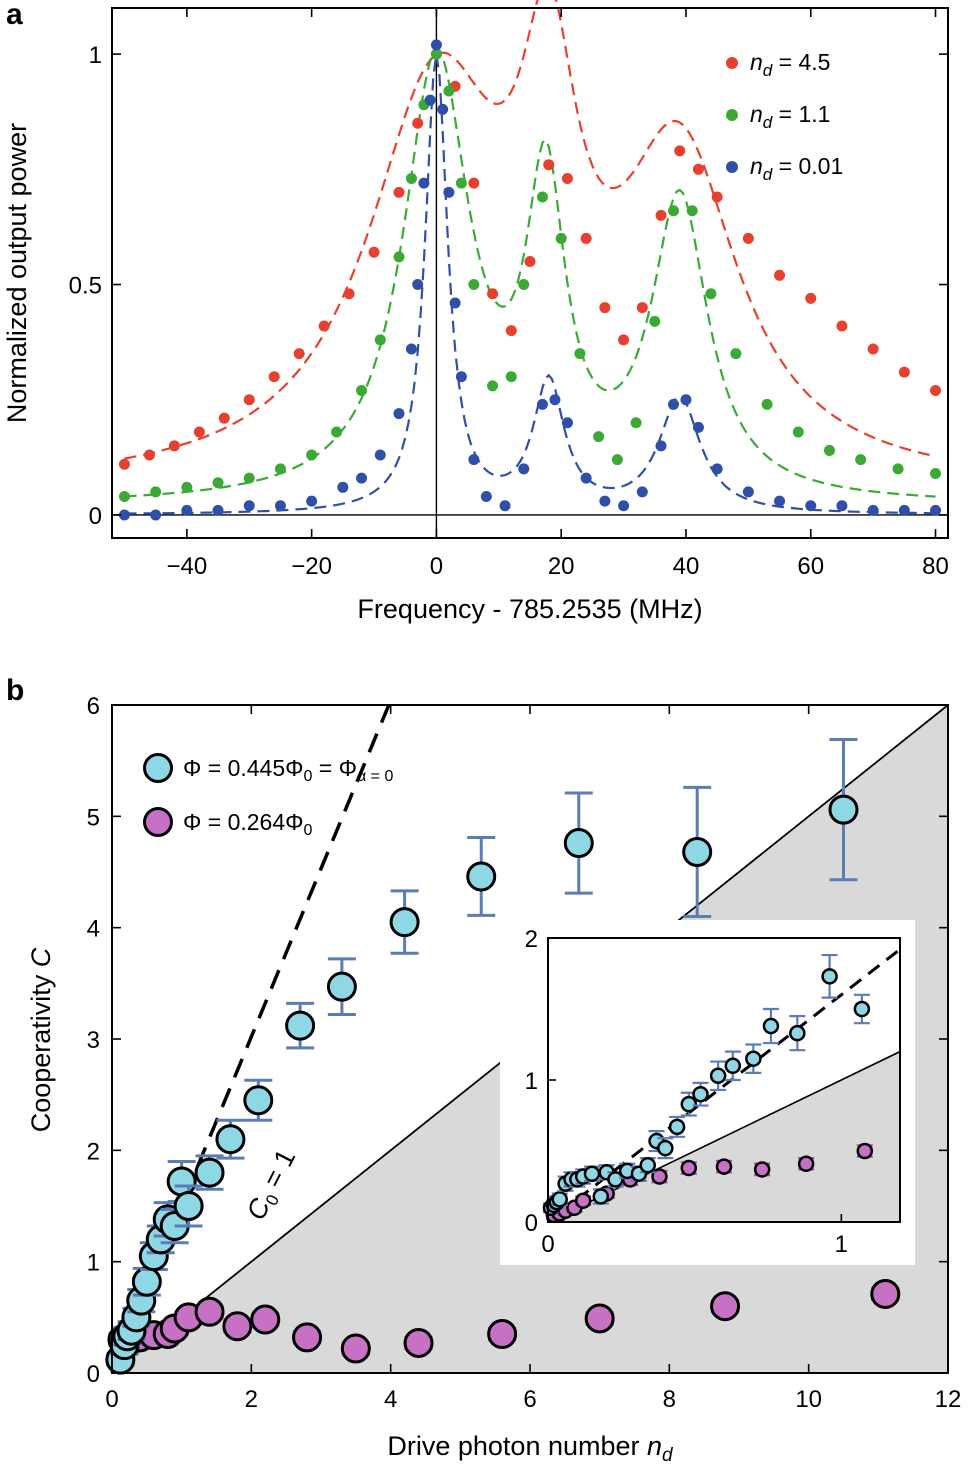 This screenshot has height=1467, width=968. What do you see at coordinates (278, 1171) in the screenshot?
I see `c0-label-rest: = 1` at bounding box center [278, 1171].